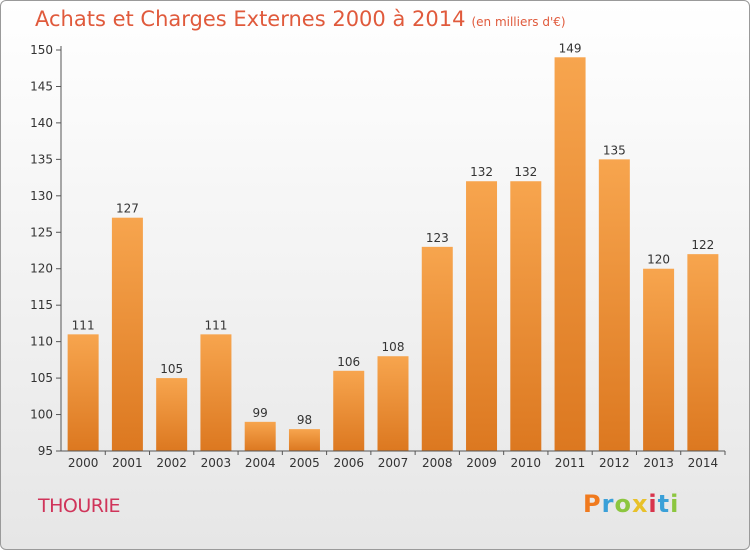  I want to click on bar-2006, so click(349, 410).